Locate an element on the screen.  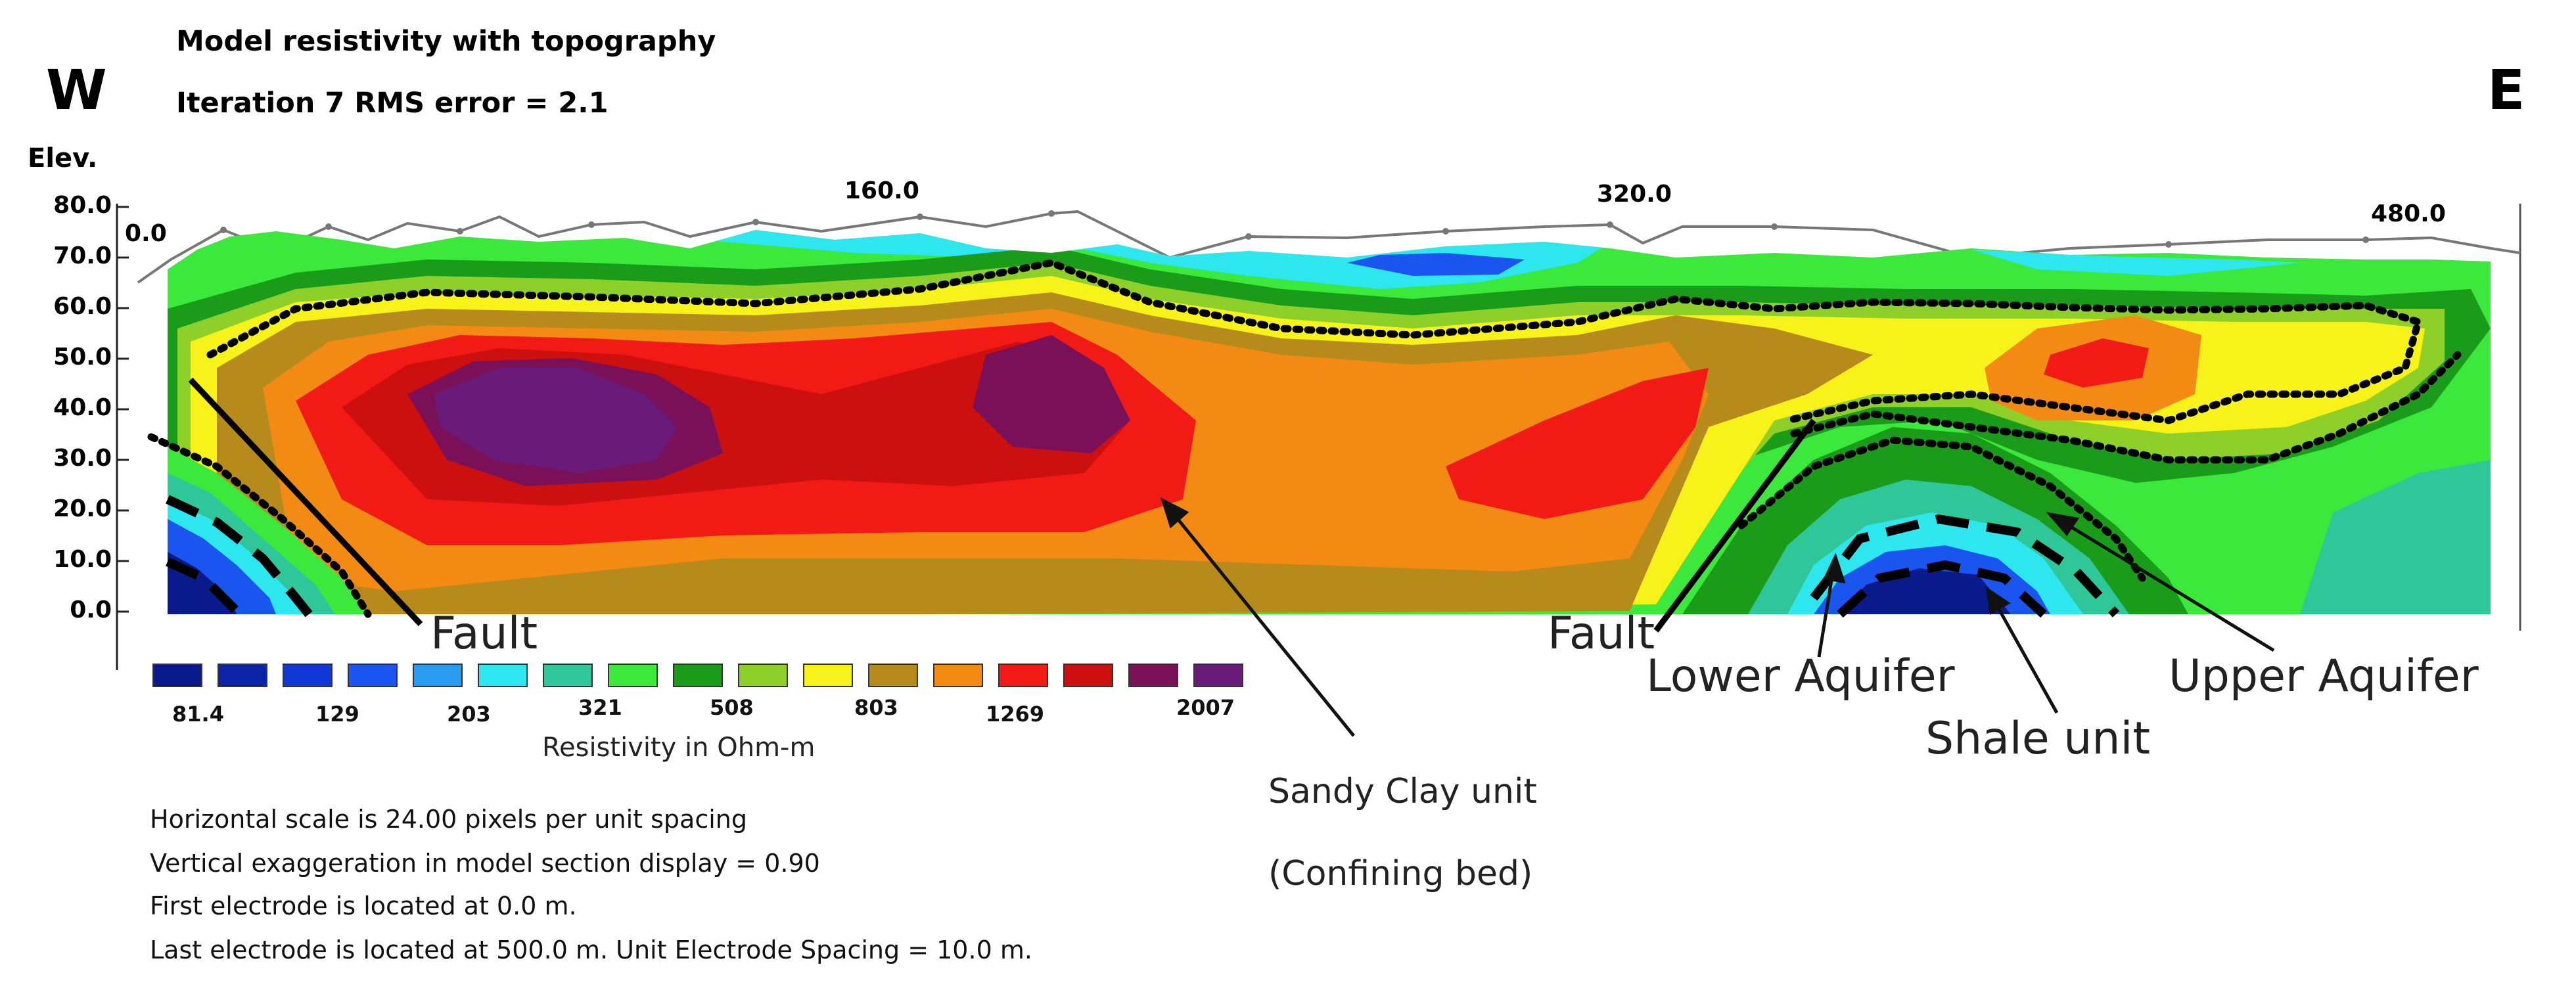
legend-value: 203 is located at coordinates (469, 714).